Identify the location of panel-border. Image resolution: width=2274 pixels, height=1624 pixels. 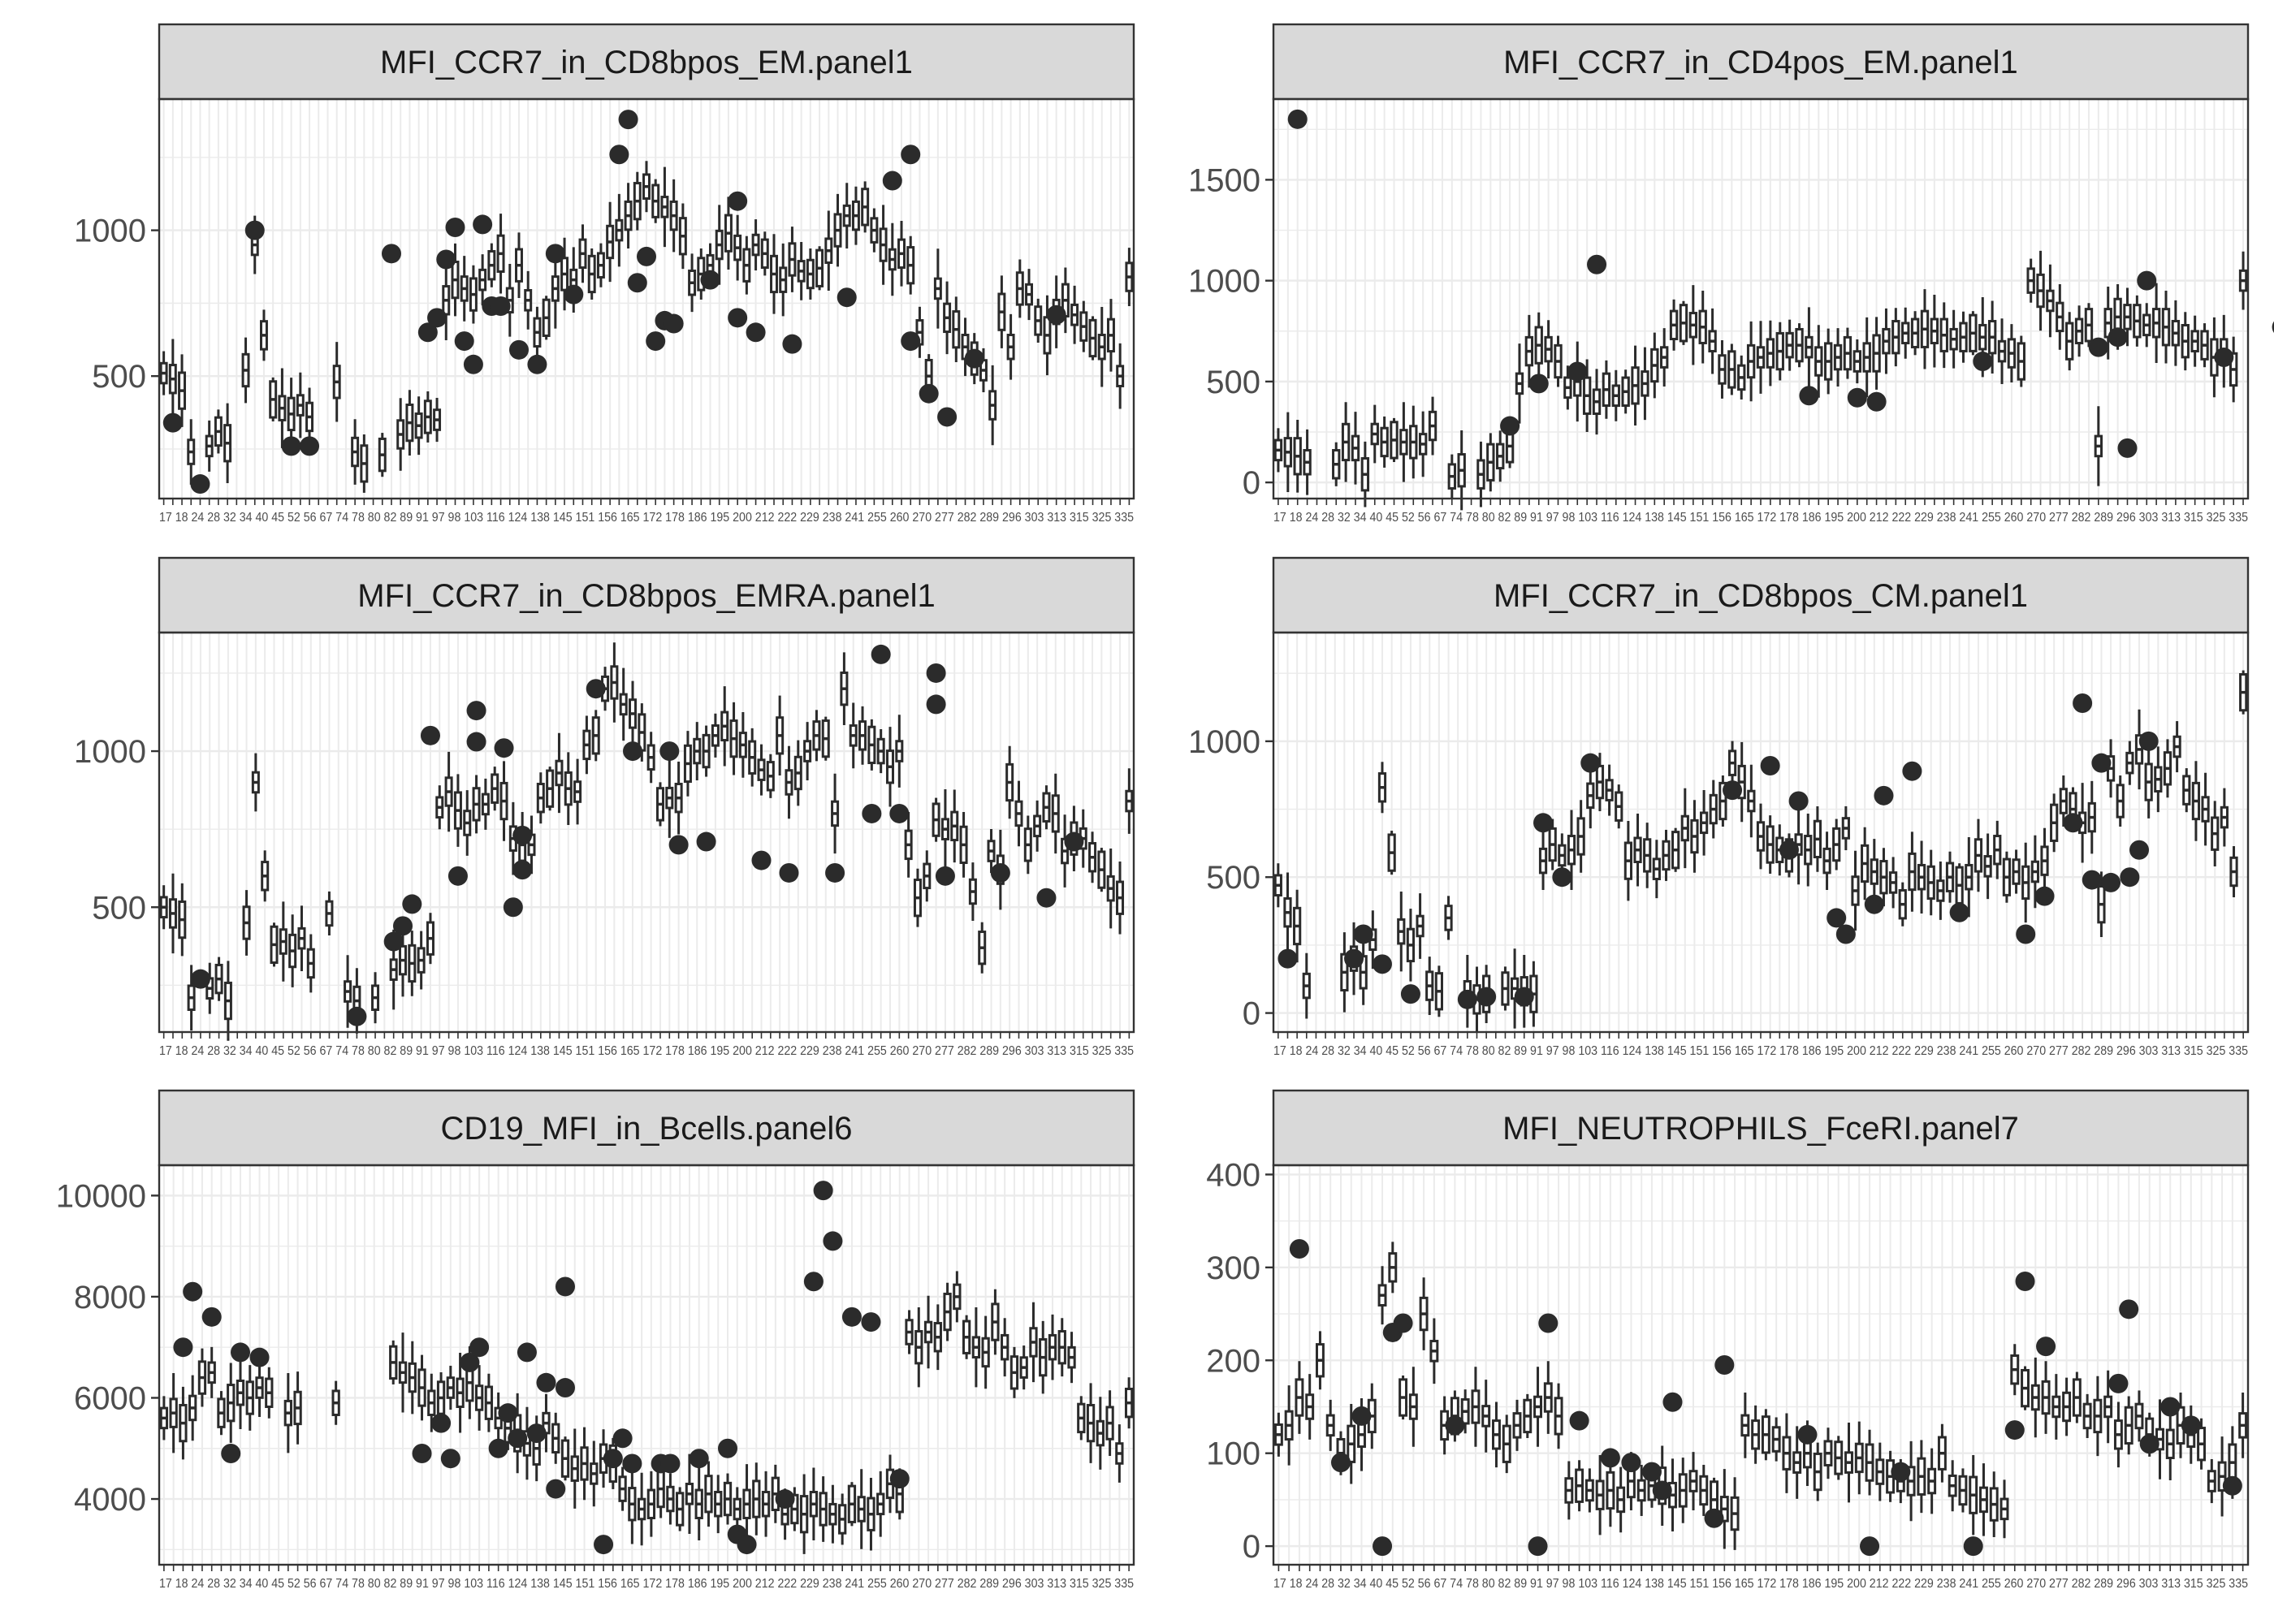
(646, 832).